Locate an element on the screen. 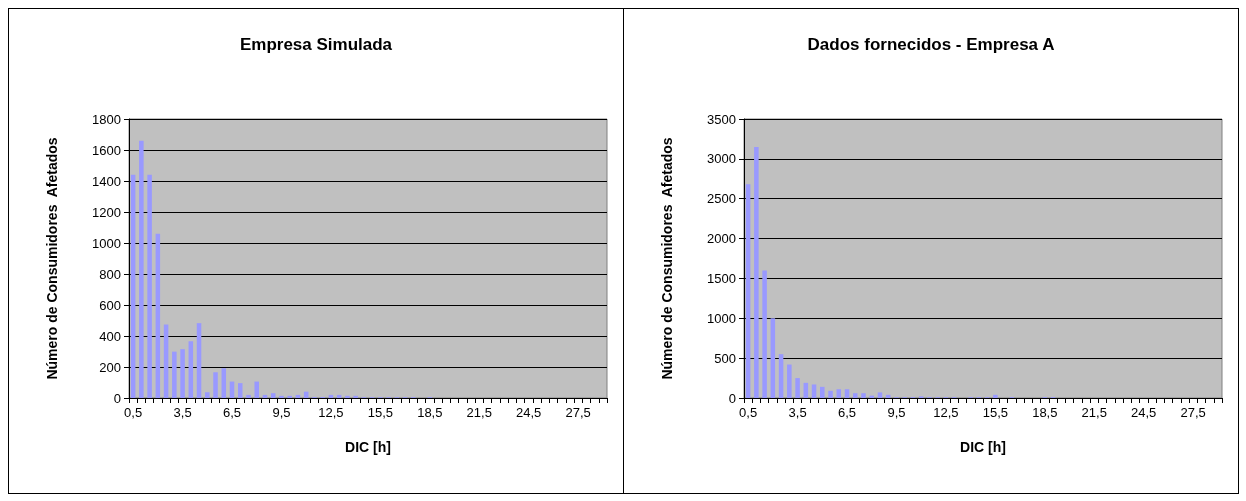  y-tick-label: 2500 is located at coordinates (721, 199).